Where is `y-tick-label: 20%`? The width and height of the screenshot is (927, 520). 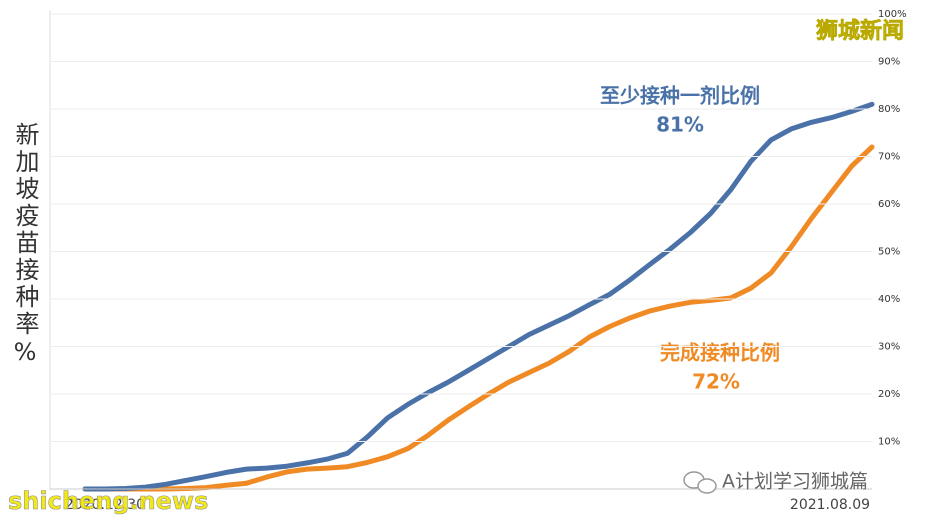 y-tick-label: 20% is located at coordinates (889, 394).